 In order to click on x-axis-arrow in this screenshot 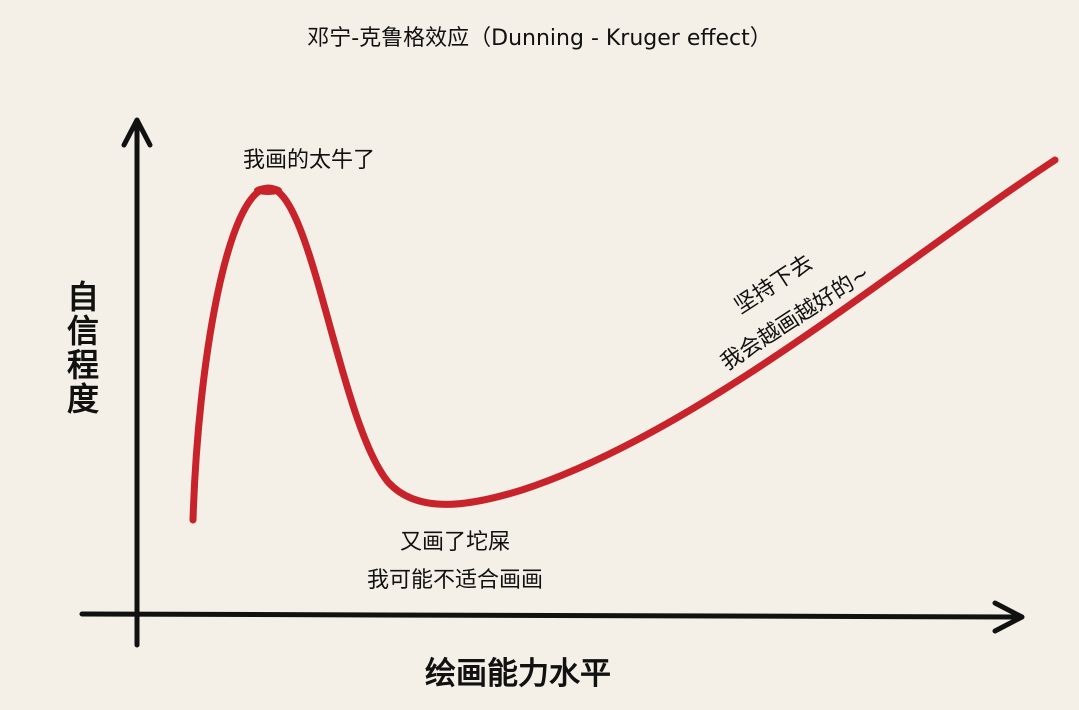, I will do `click(1008, 617)`.